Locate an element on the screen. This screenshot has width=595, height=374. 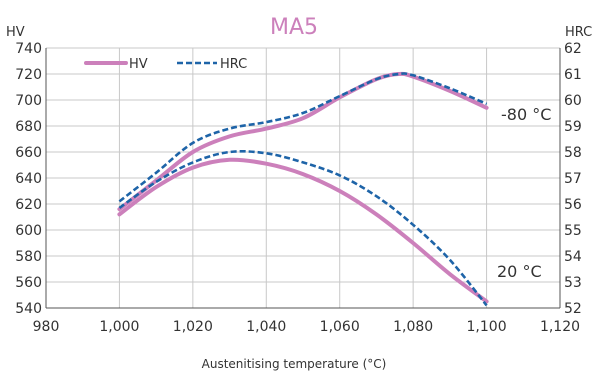
y-right-tick-label: 55 is located at coordinates (573, 231).